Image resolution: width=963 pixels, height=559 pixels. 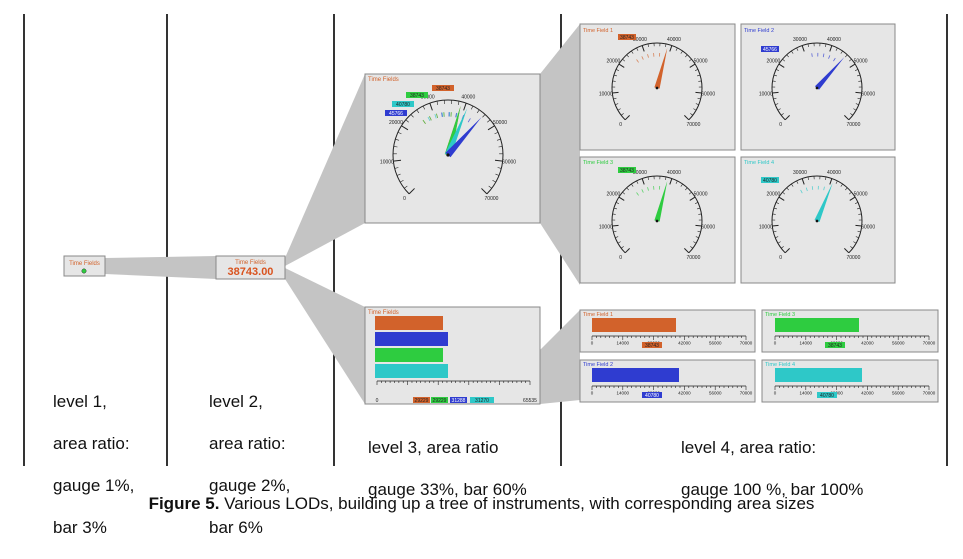 I want to click on level3-bar-tick-max: 65535, so click(x=530, y=401).